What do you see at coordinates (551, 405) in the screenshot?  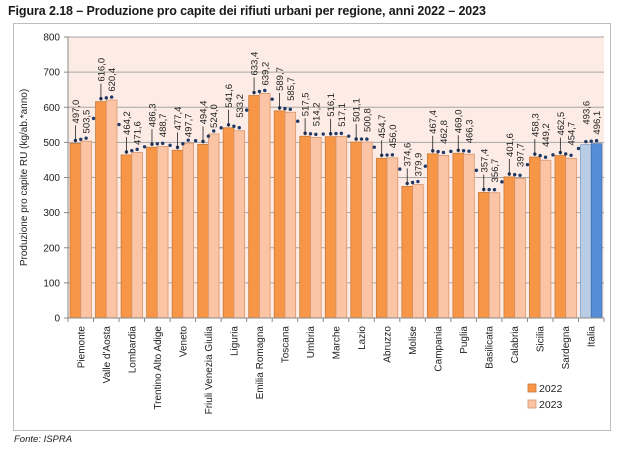 I see `legend-label-2023: 2023` at bounding box center [551, 405].